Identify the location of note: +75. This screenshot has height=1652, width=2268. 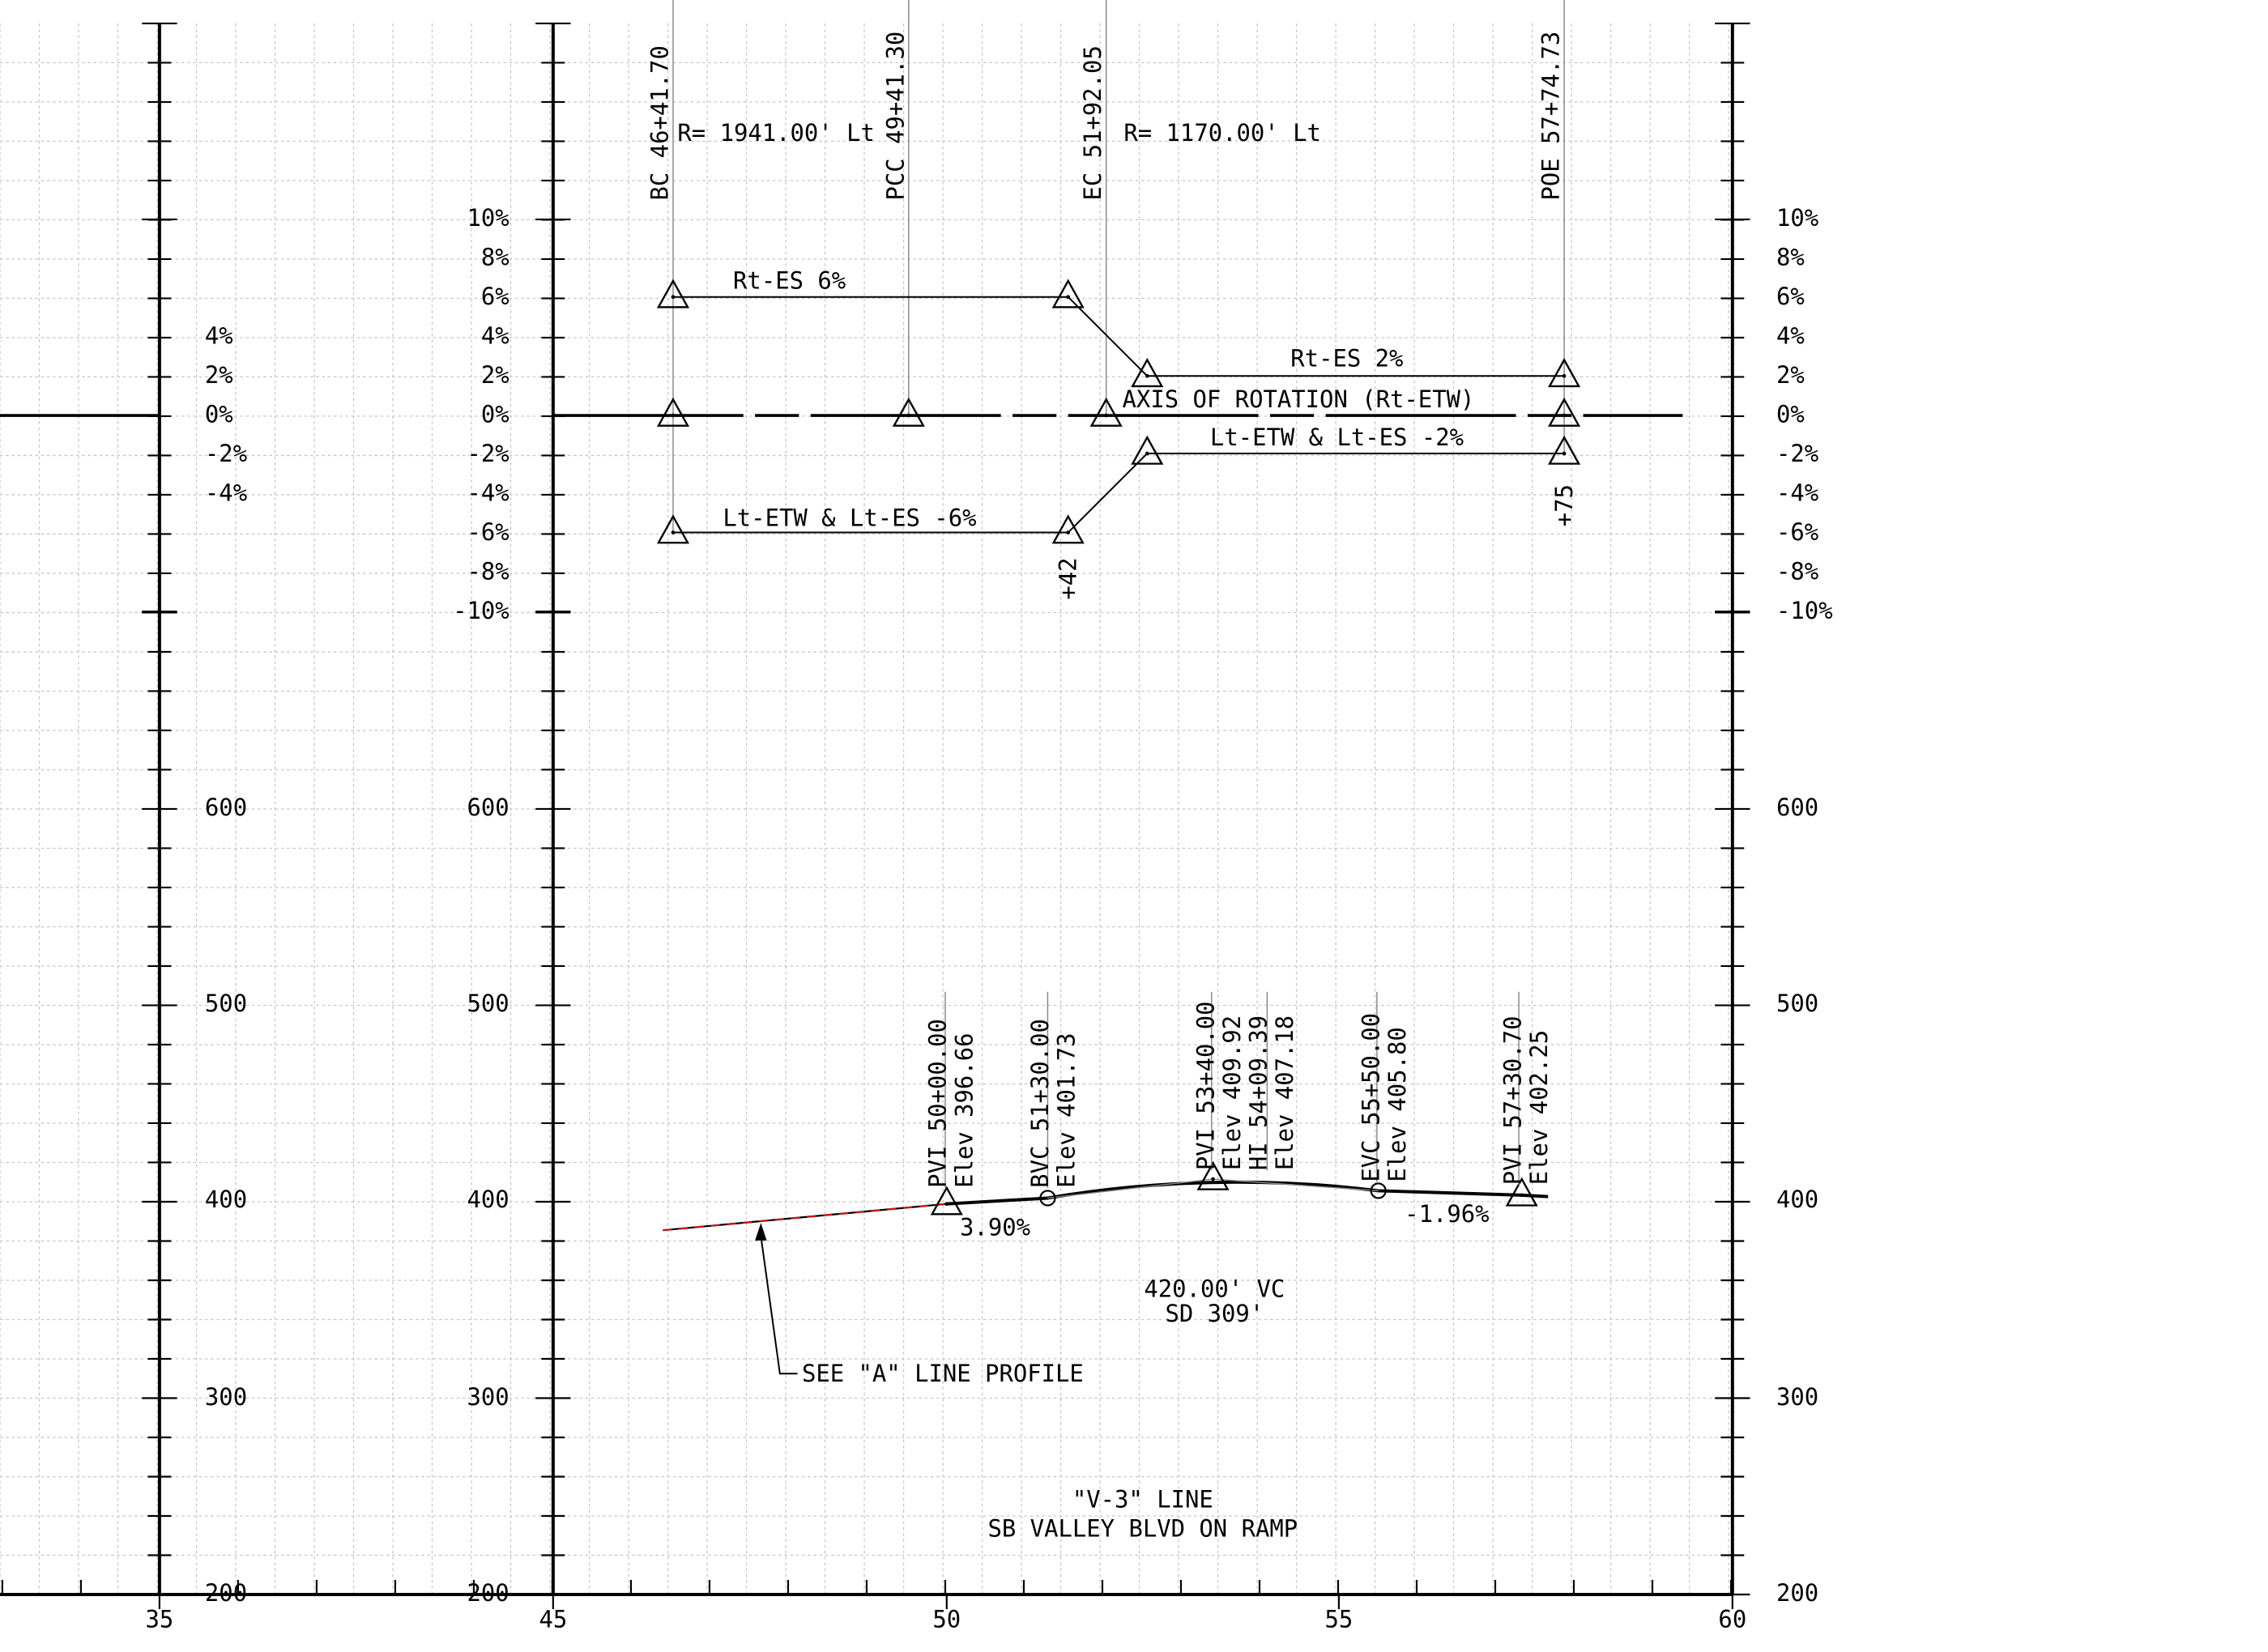
(1564, 505).